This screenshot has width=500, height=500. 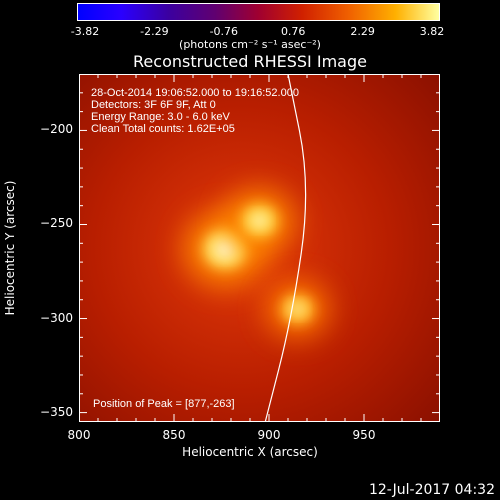 I want to click on colorbar-tick-label: 2.29, so click(x=362, y=31).